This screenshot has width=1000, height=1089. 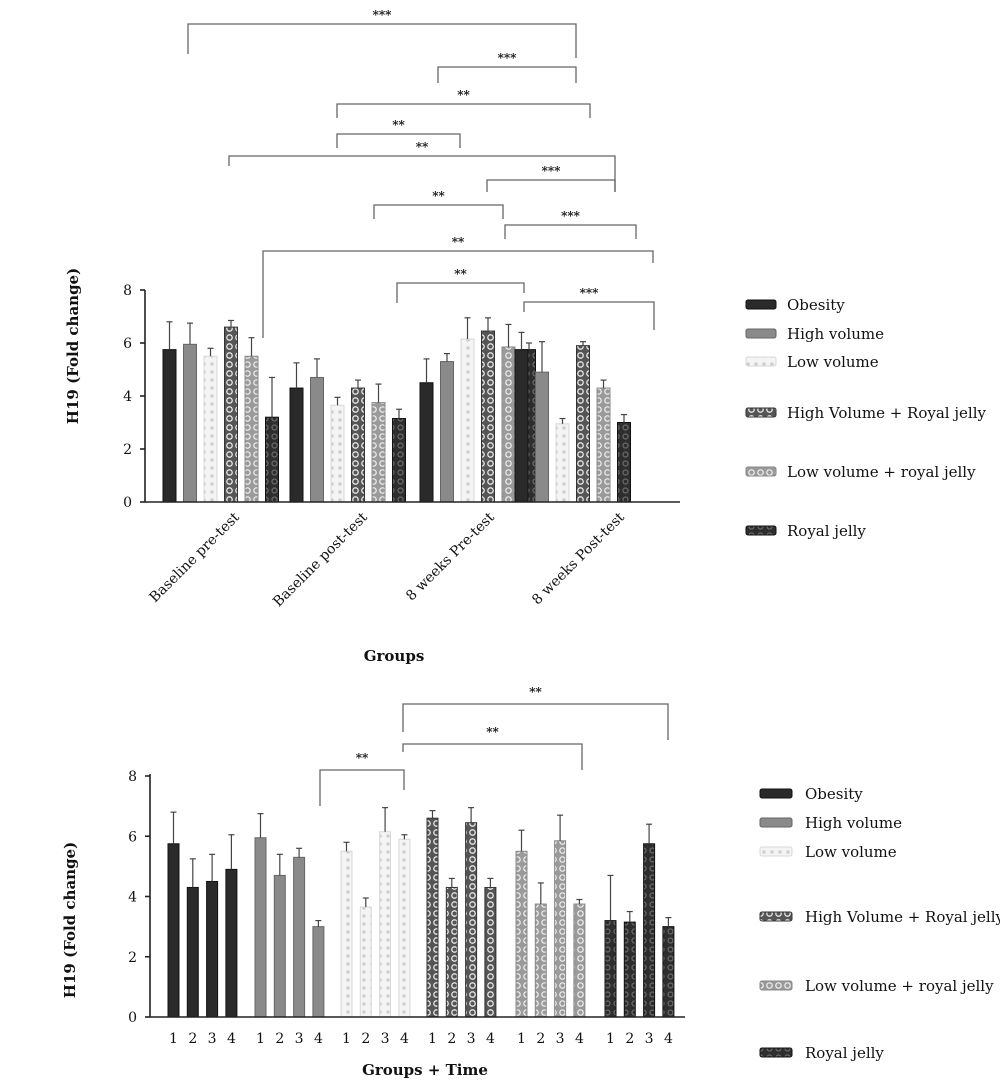 I want to click on top-y-tick-label: 2, so click(x=127, y=450).